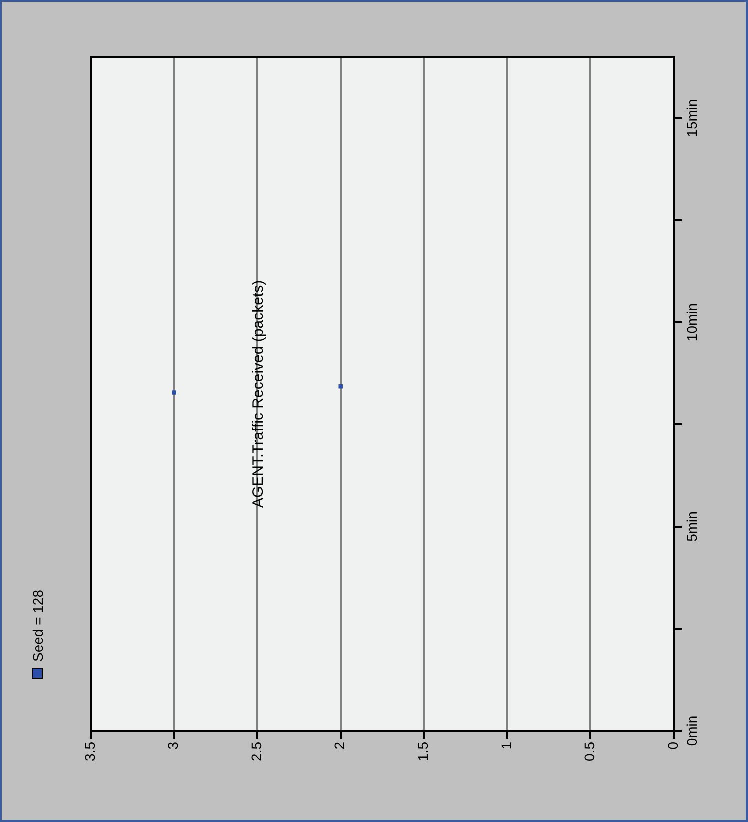  Describe the element at coordinates (256, 752) in the screenshot. I see `x-tick-label: 2.5` at that location.